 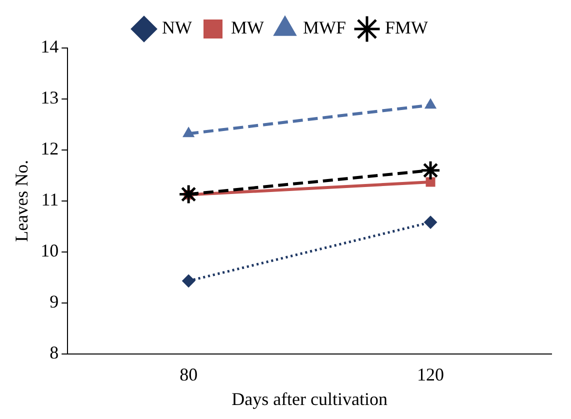 I want to click on legend-label: NW, so click(x=177, y=28).